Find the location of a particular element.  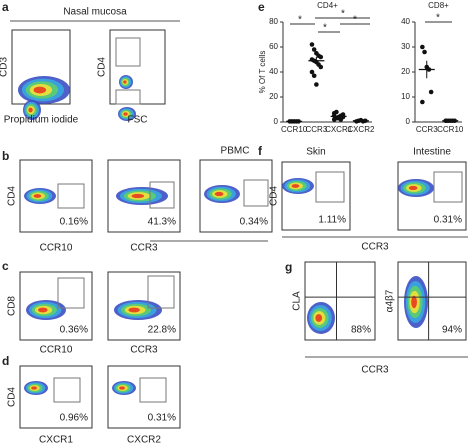

x-tick-label: CCR10 is located at coordinates (450, 129).